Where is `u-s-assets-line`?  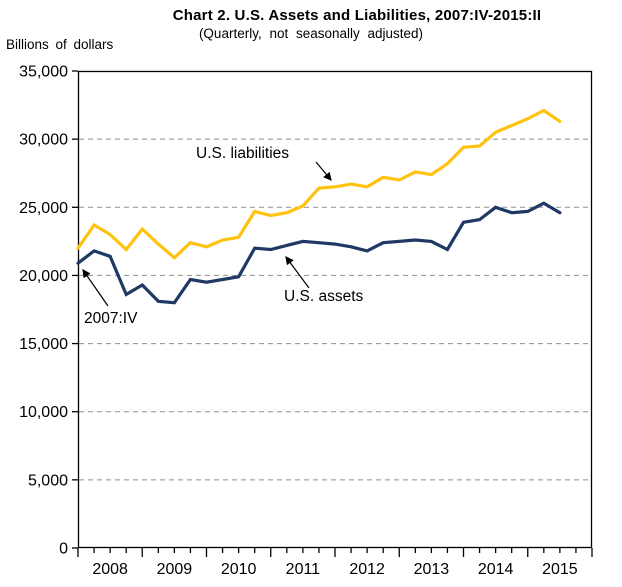
u-s-assets-line is located at coordinates (319, 253).